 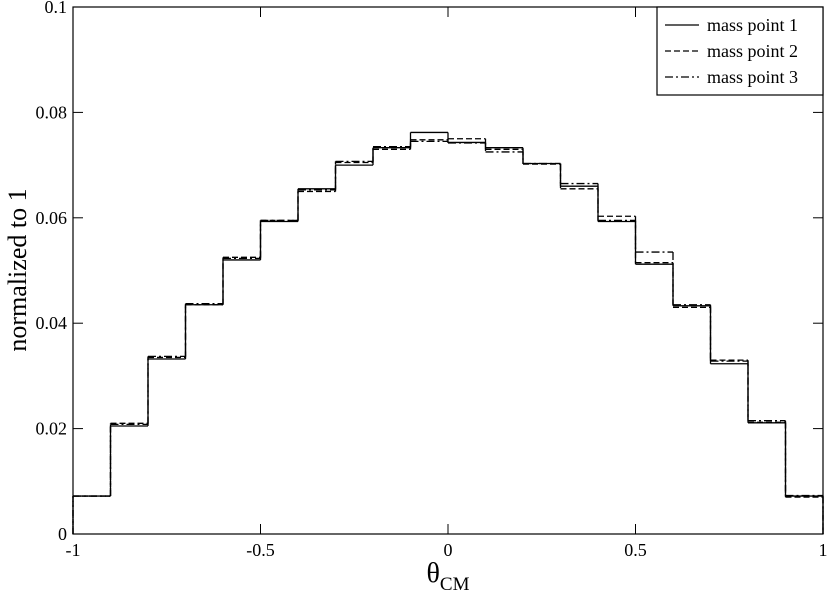 What do you see at coordinates (52, 429) in the screenshot?
I see `y-tick-label: 0.02` at bounding box center [52, 429].